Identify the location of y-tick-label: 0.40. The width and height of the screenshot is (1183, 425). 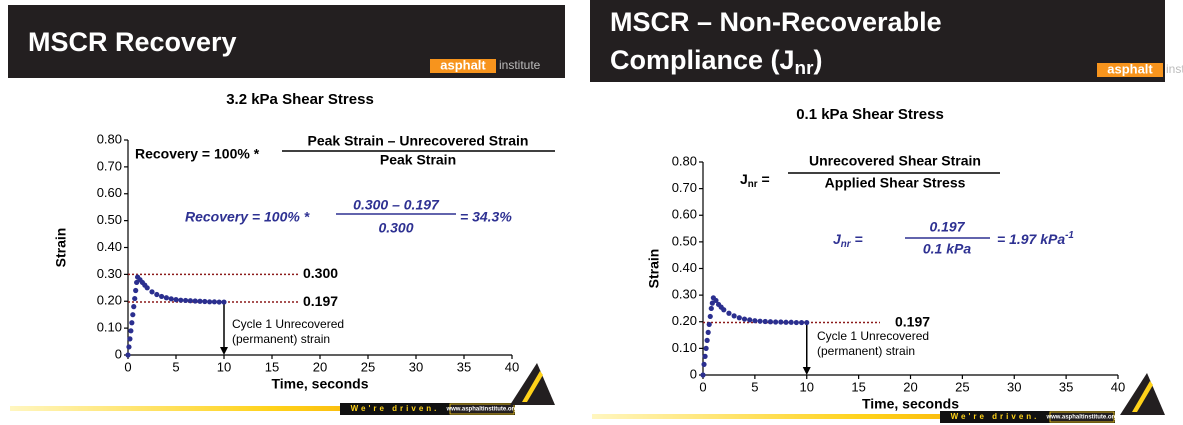
(684, 267).